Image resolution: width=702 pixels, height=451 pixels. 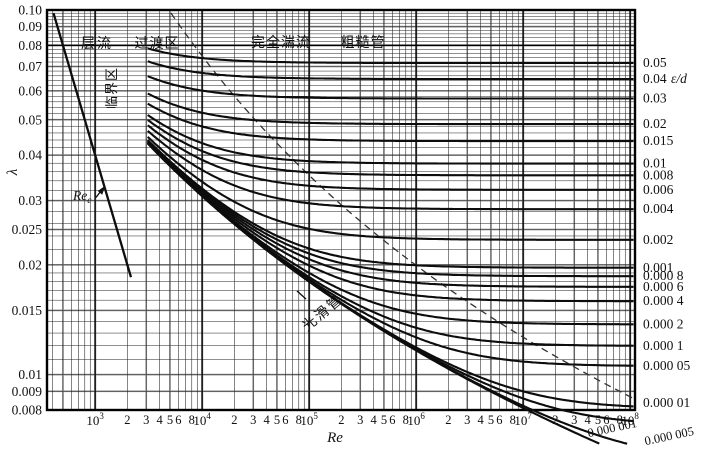 I want to click on x-decade-label: 105, so click(x=309, y=419).